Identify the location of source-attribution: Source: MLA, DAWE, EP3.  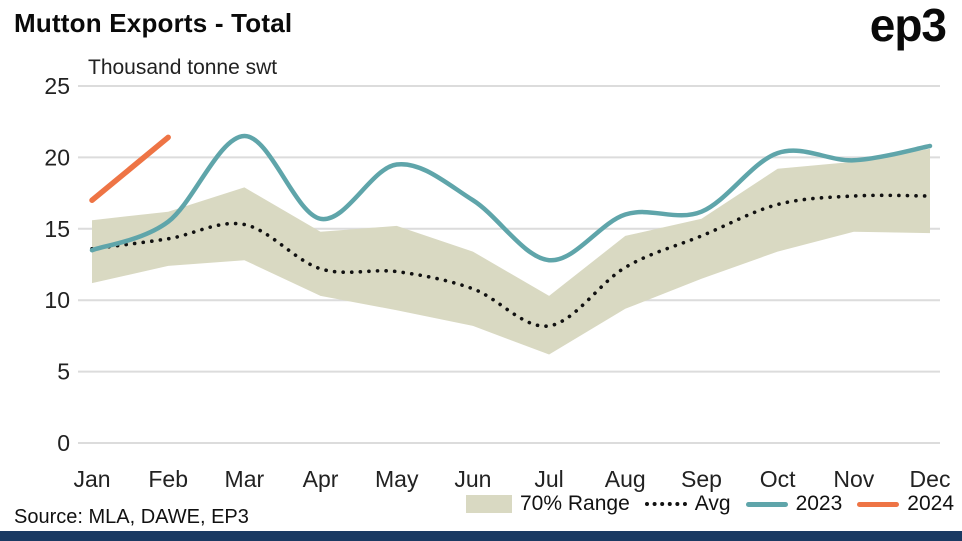
(131, 517).